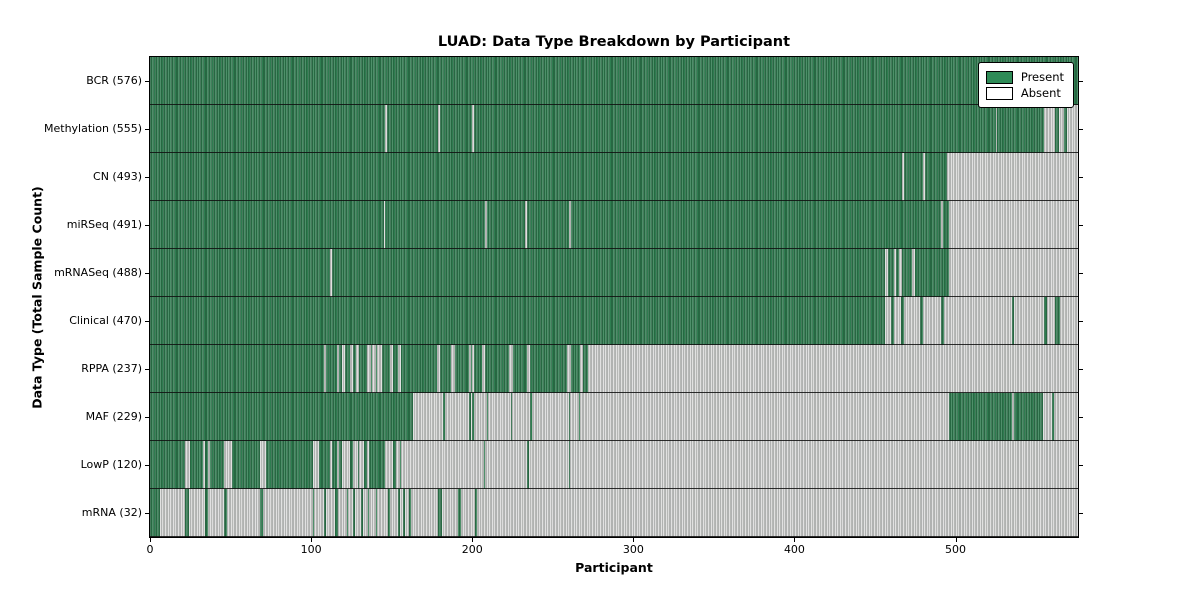 The image size is (1200, 600). What do you see at coordinates (93, 128) in the screenshot?
I see `y-tick-label: Methylation (555)` at bounding box center [93, 128].